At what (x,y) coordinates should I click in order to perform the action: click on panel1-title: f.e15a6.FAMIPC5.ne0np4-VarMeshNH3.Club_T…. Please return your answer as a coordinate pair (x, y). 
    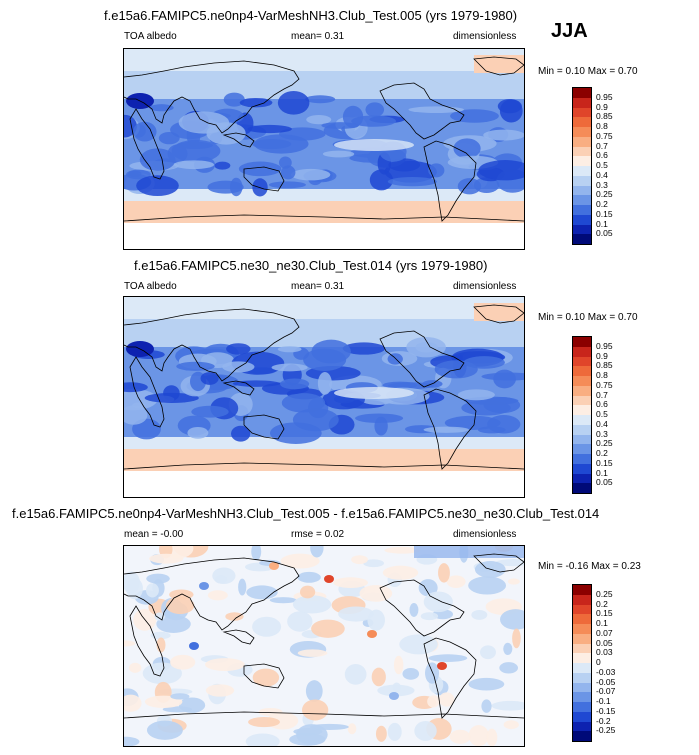
    Looking at the image, I should click on (311, 15).